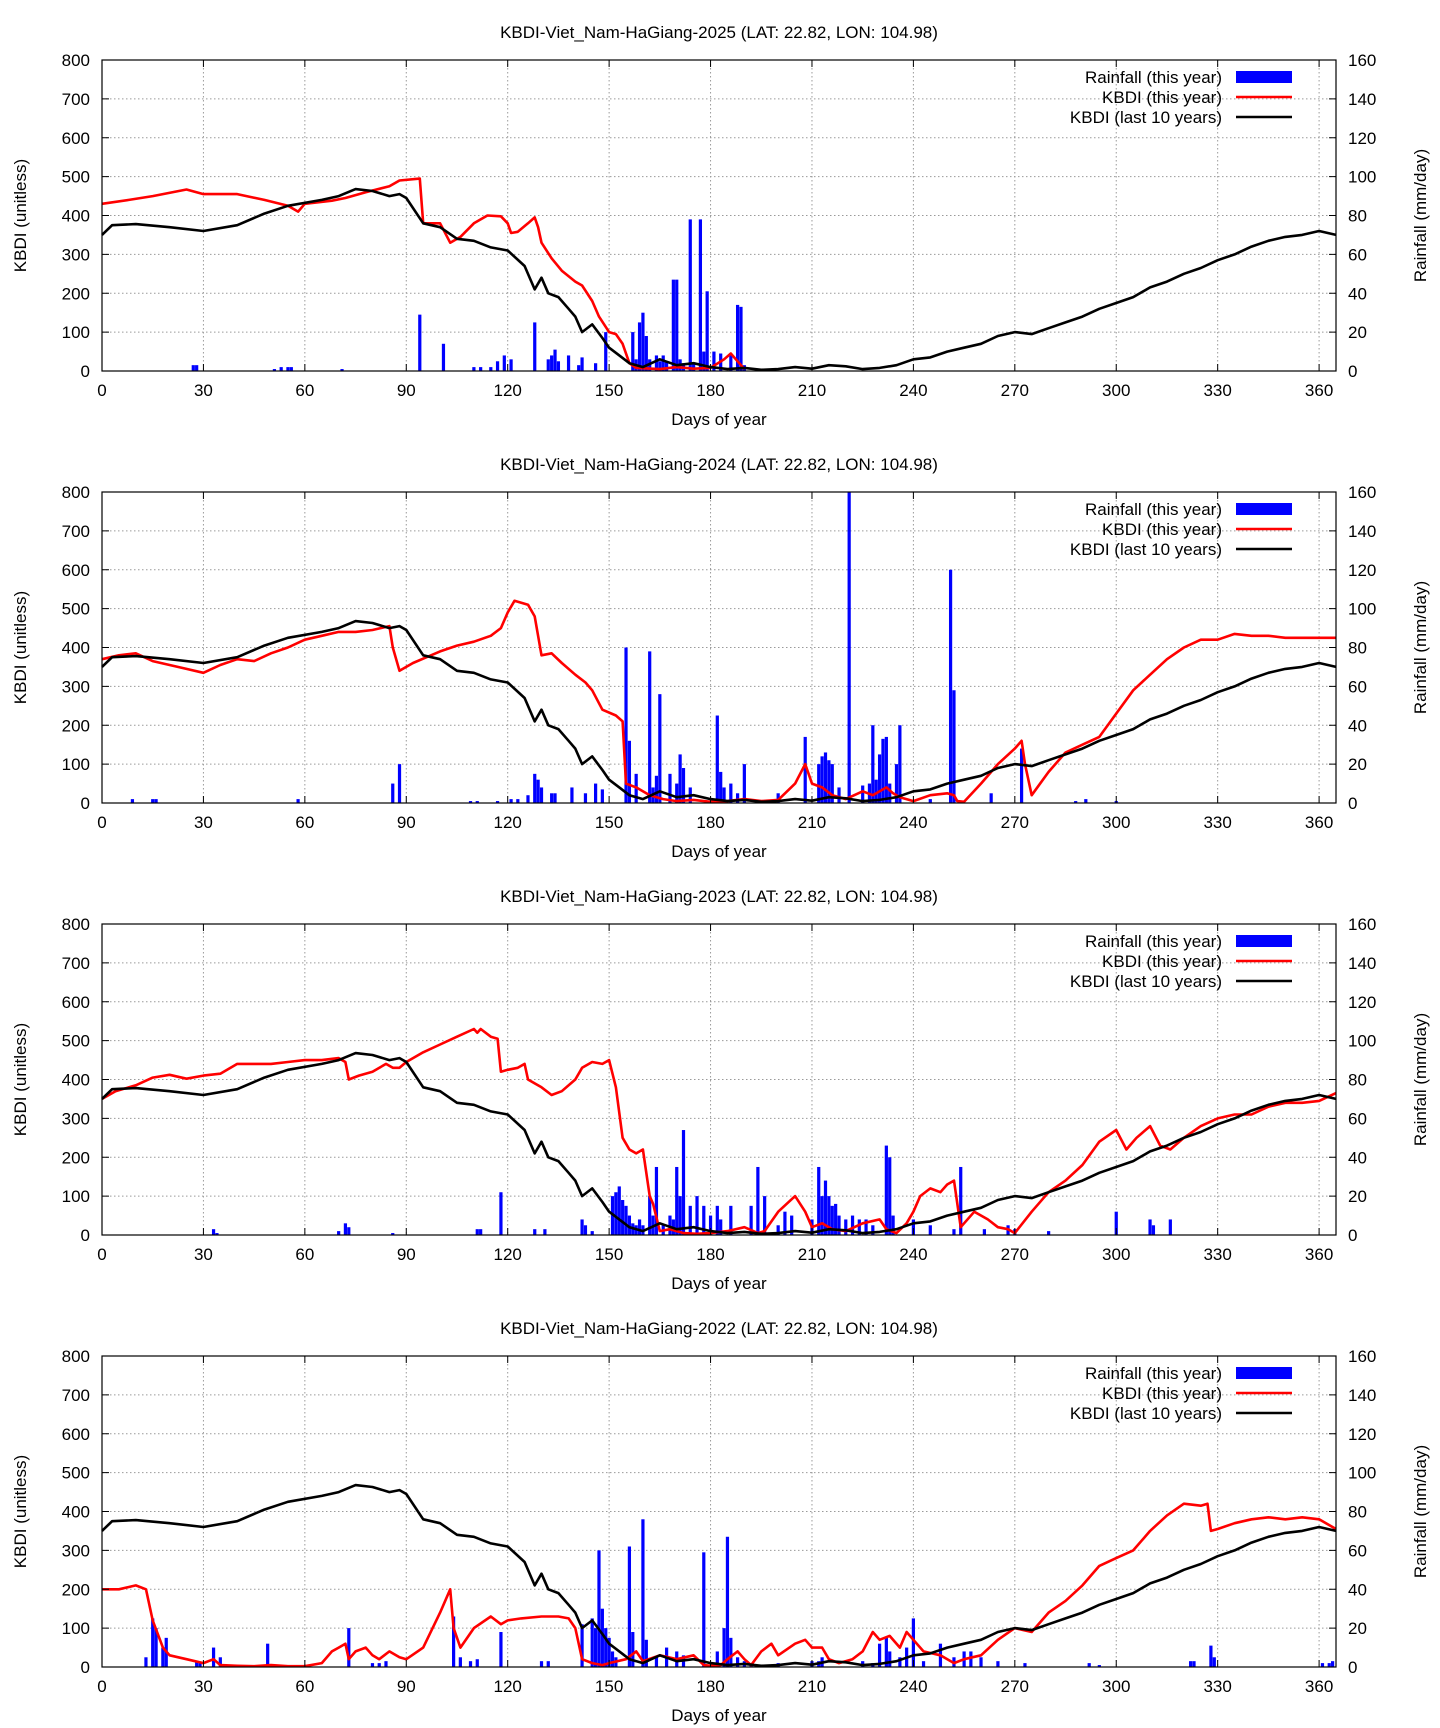 This screenshot has width=1440, height=1728. I want to click on kbdi-last-10-years-line, so click(719, 279).